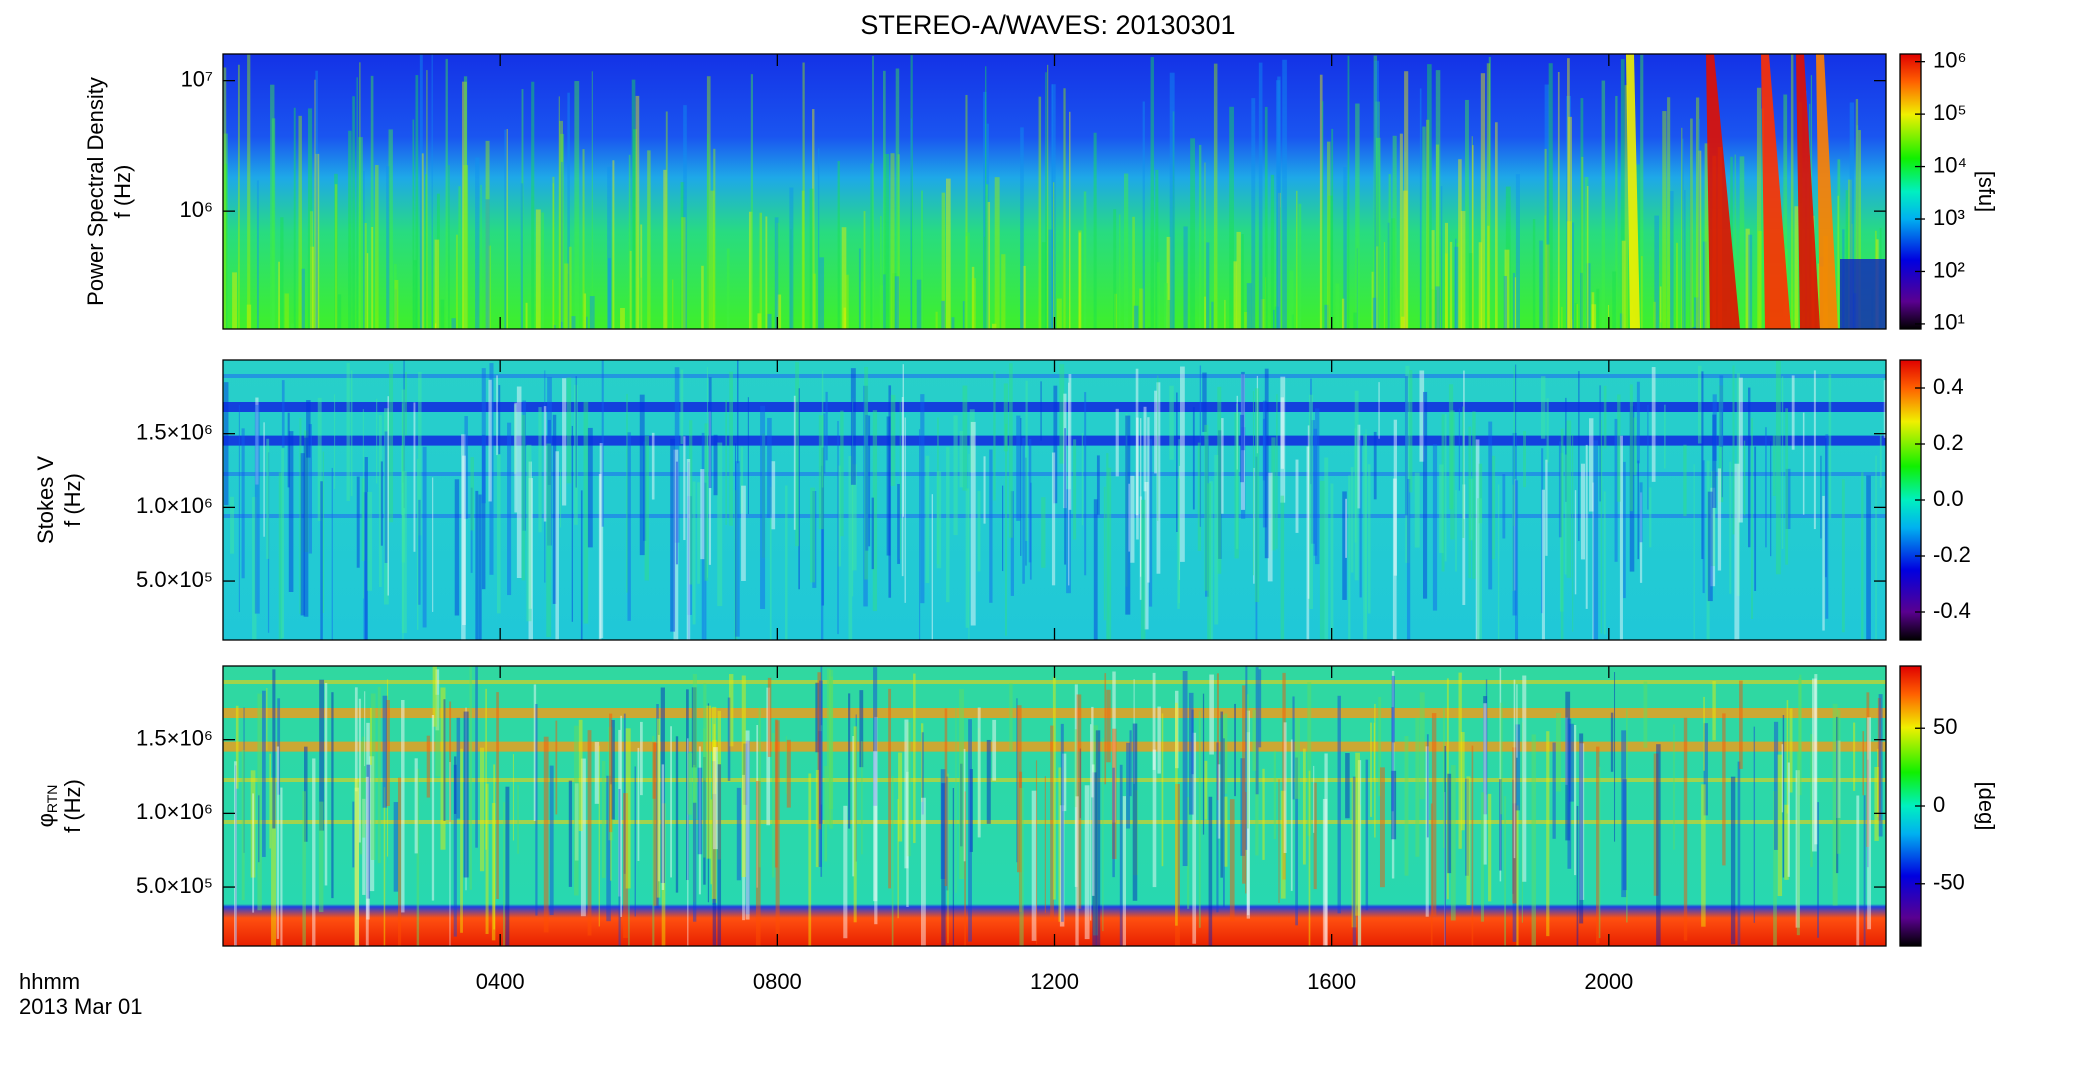  I want to click on colorbar-tick-label: 50, so click(1945, 726).